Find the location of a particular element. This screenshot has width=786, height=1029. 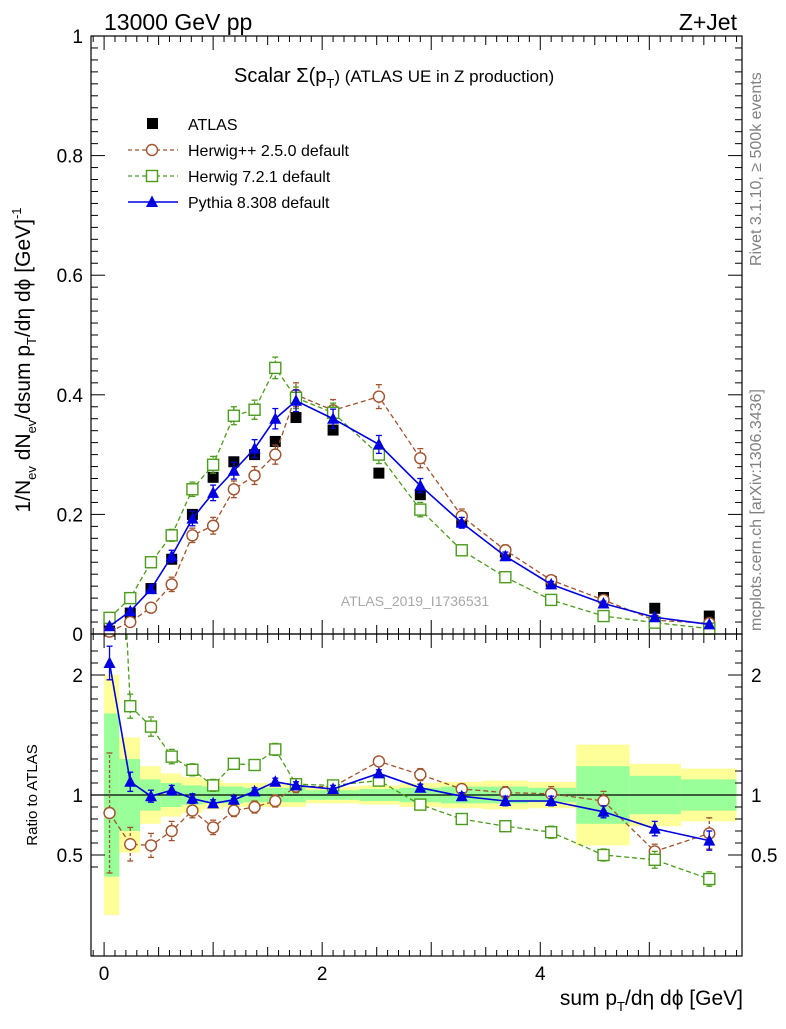

legend-marker-atlas is located at coordinates (152, 123).